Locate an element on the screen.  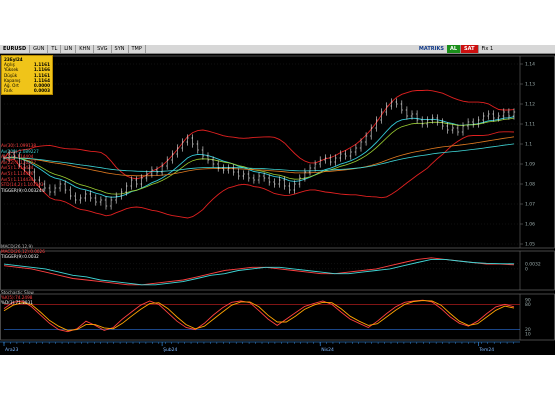
legend-value: :1.114404 is located at coordinates (23, 157).